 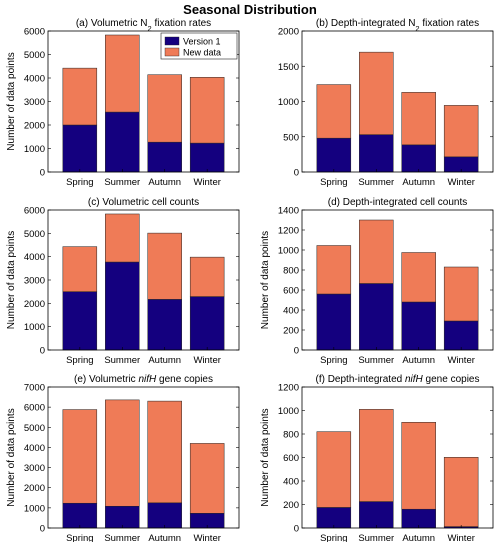 I want to click on ytick-a-5000: 5000, so click(x=34, y=55).